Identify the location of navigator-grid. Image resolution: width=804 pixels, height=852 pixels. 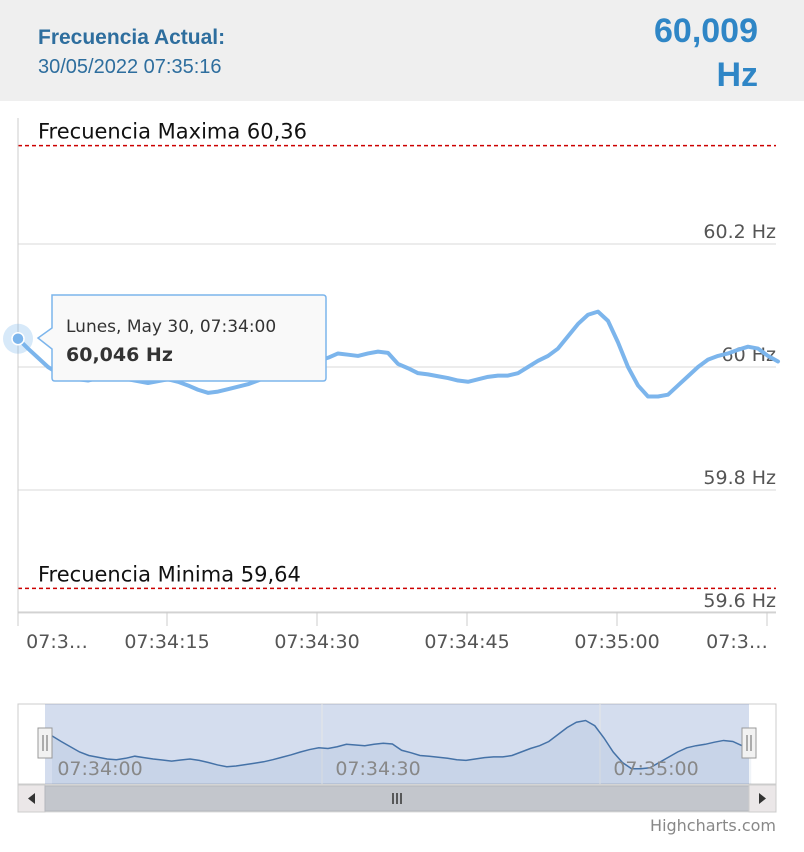
(461, 744).